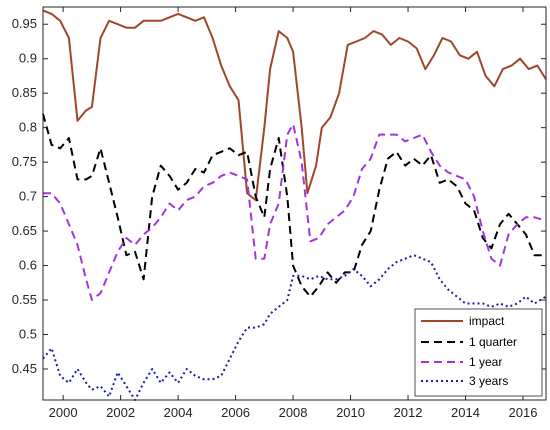  What do you see at coordinates (487, 321) in the screenshot?
I see `legend-label-impact: impact` at bounding box center [487, 321].